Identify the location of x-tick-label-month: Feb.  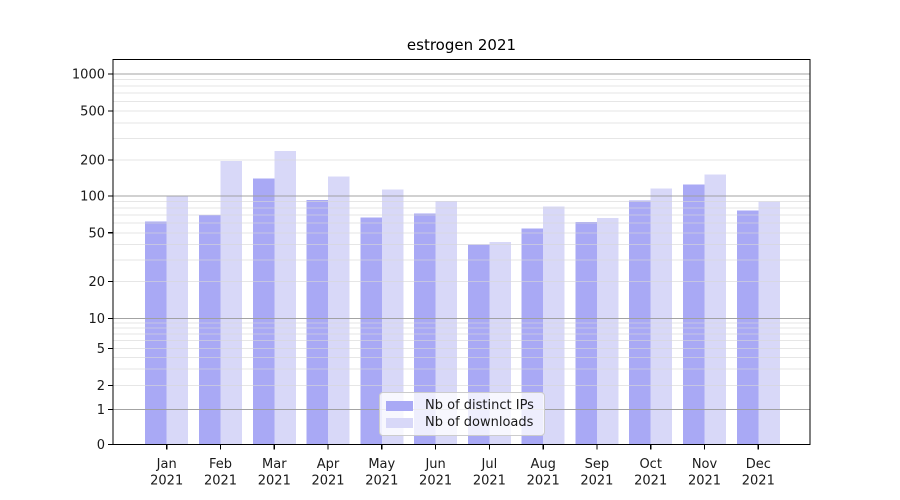
(220, 464).